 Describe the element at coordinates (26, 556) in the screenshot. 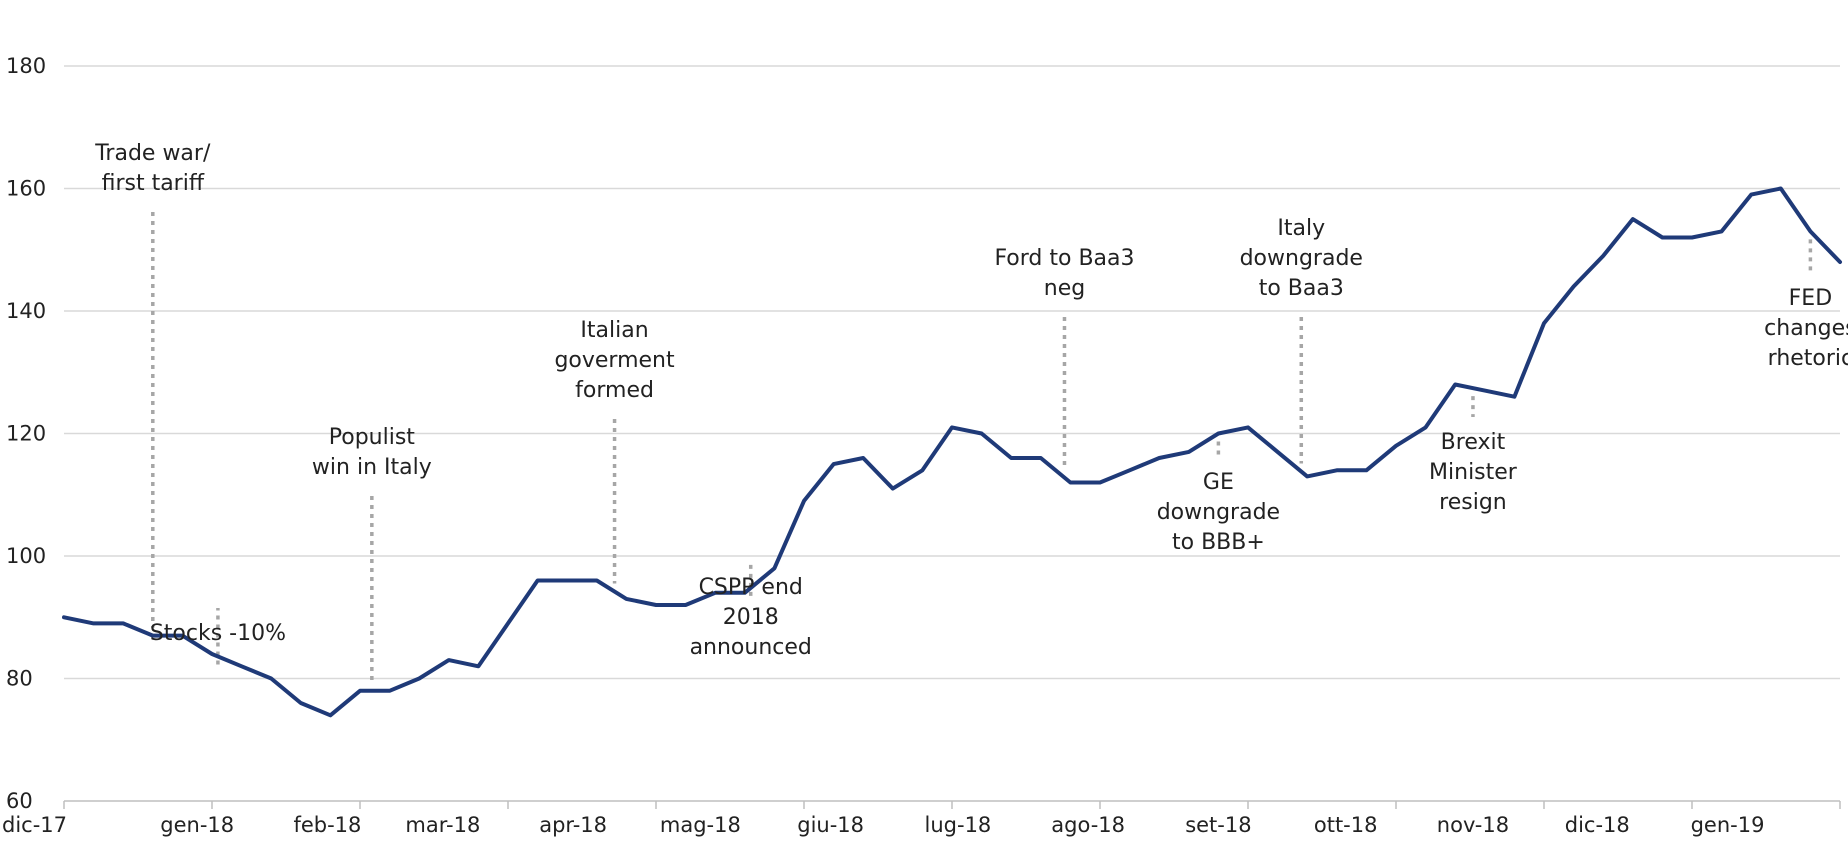

I see `y-tick-label-100: 100` at that location.